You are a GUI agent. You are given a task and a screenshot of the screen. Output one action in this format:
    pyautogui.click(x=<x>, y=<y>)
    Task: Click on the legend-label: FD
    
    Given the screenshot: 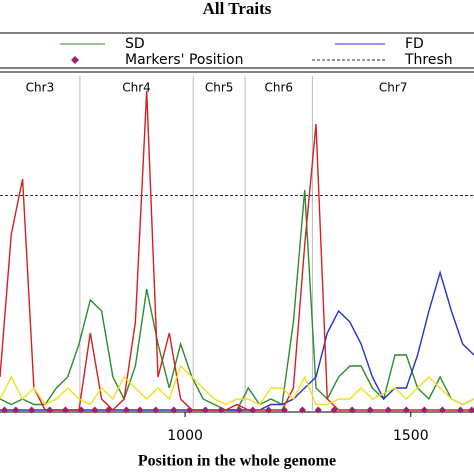 What is the action you would take?
    pyautogui.click(x=414, y=44)
    